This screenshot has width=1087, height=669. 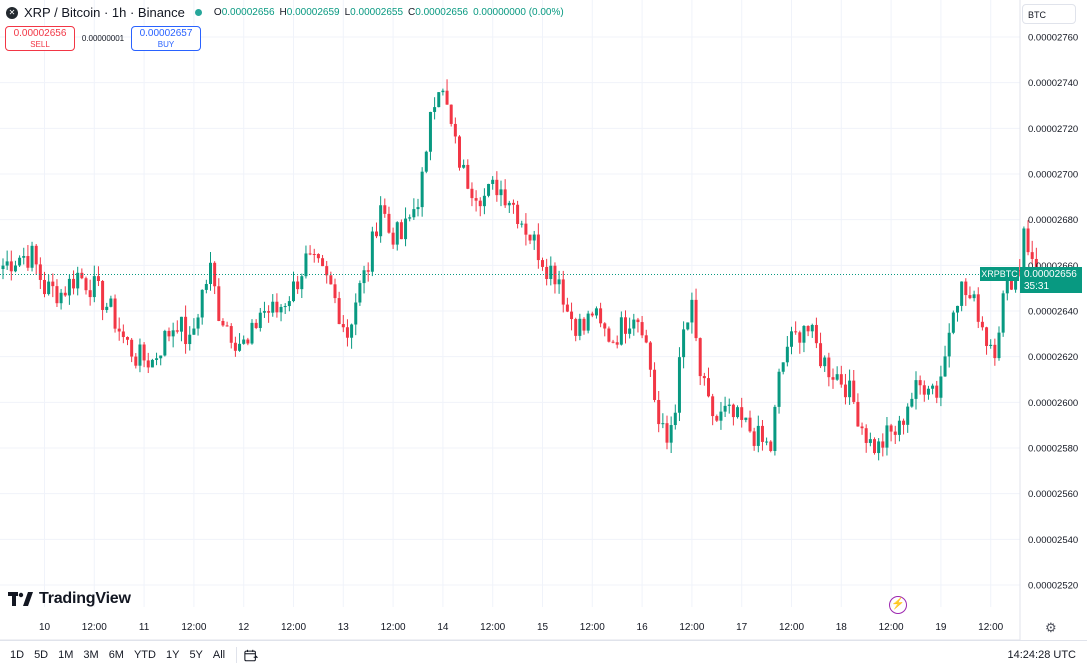 What do you see at coordinates (17, 655) in the screenshot?
I see `range-1d: 1D` at bounding box center [17, 655].